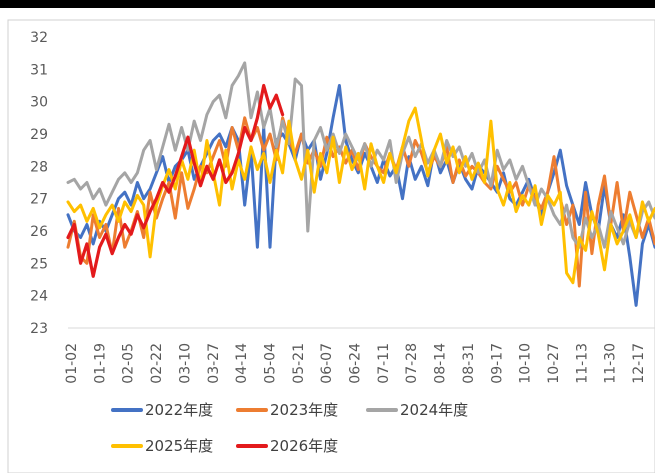 The height and width of the screenshot is (473, 655). What do you see at coordinates (157, 363) in the screenshot?
I see `x-tick-label: 02-22` at bounding box center [157, 363].